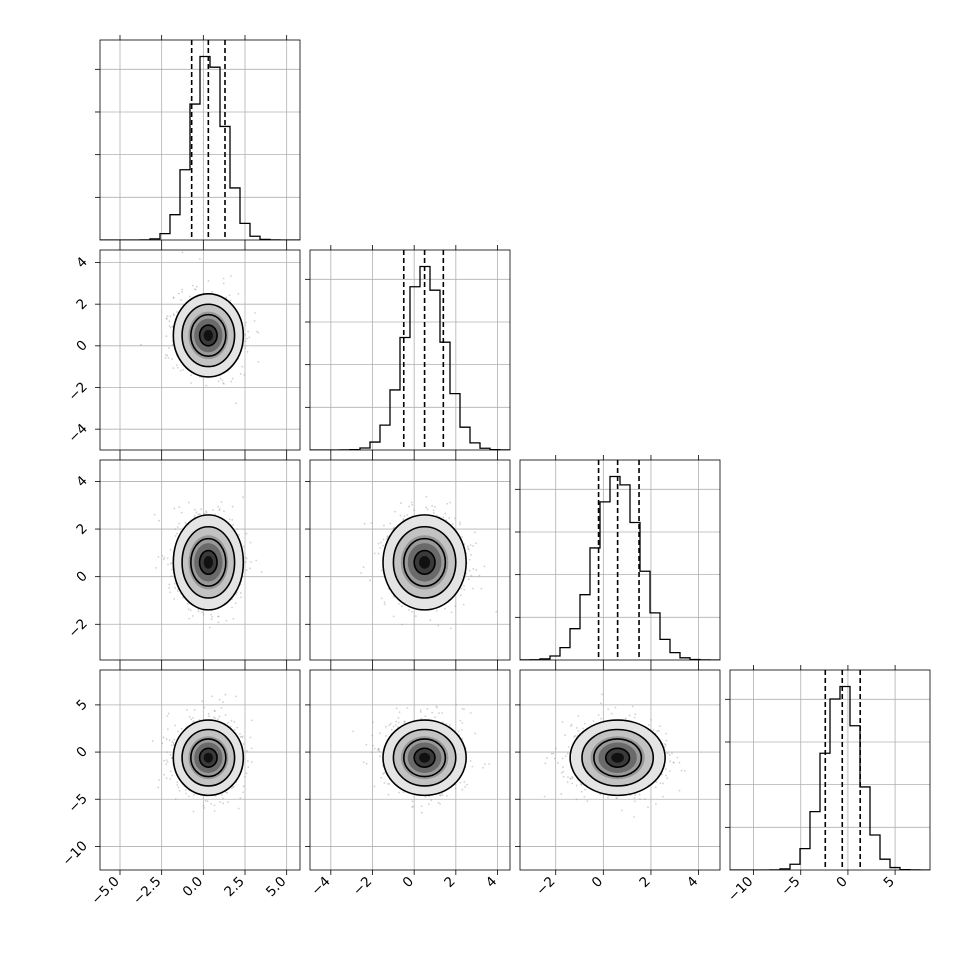 This screenshot has width=970, height=970. I want to click on density-layer, so click(200, 328).